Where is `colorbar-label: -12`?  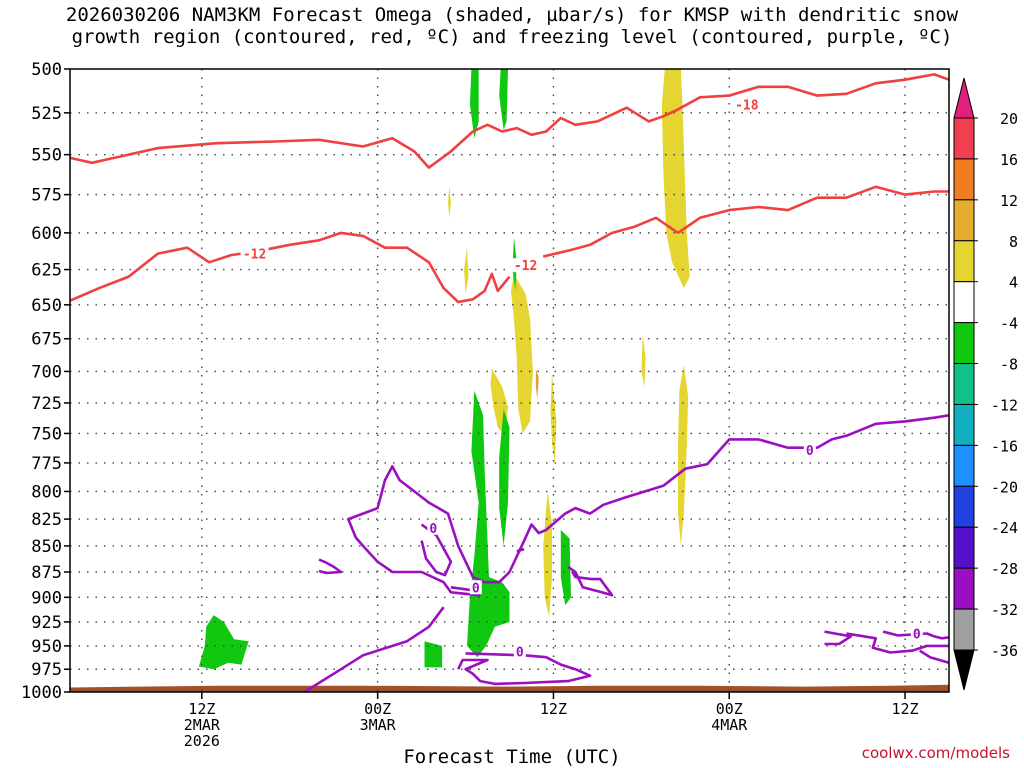 colorbar-label: -12 is located at coordinates (1004, 405).